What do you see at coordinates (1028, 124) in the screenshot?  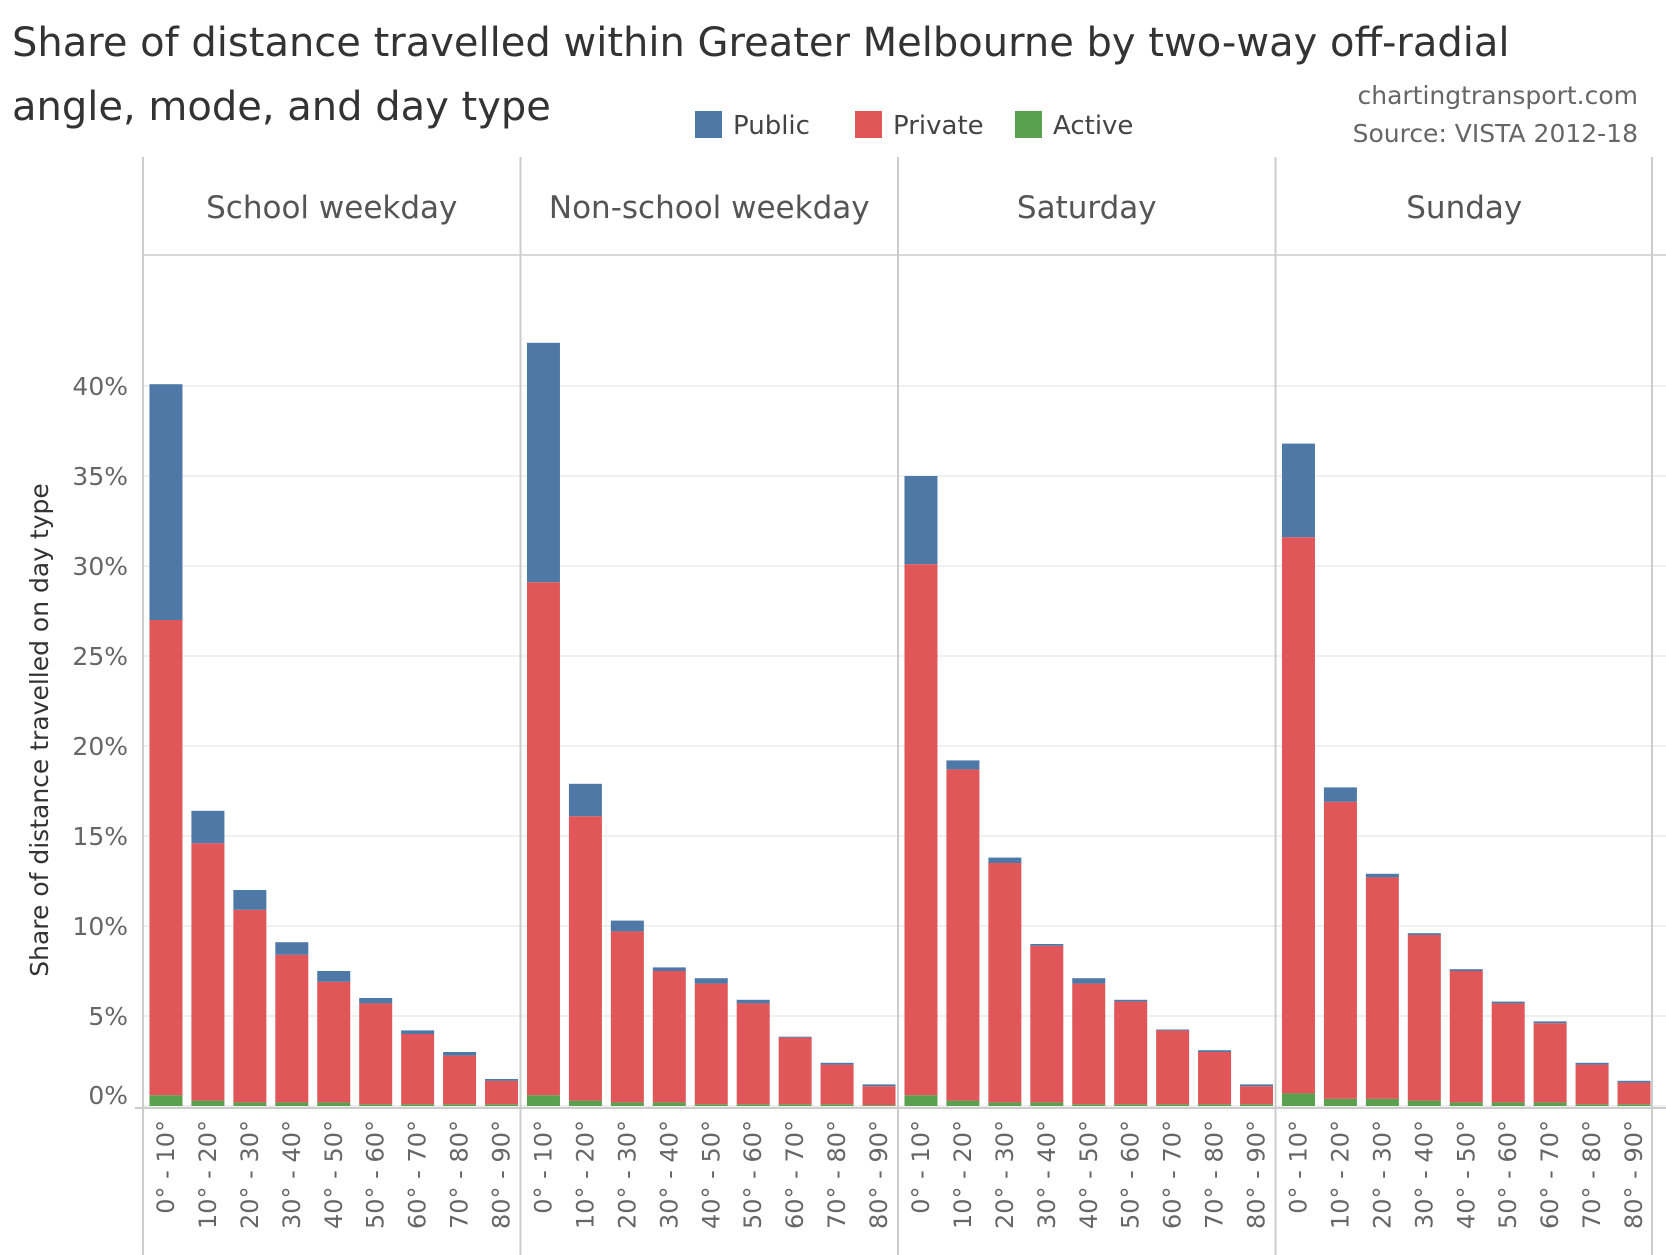 I see `legend-swatch-active` at bounding box center [1028, 124].